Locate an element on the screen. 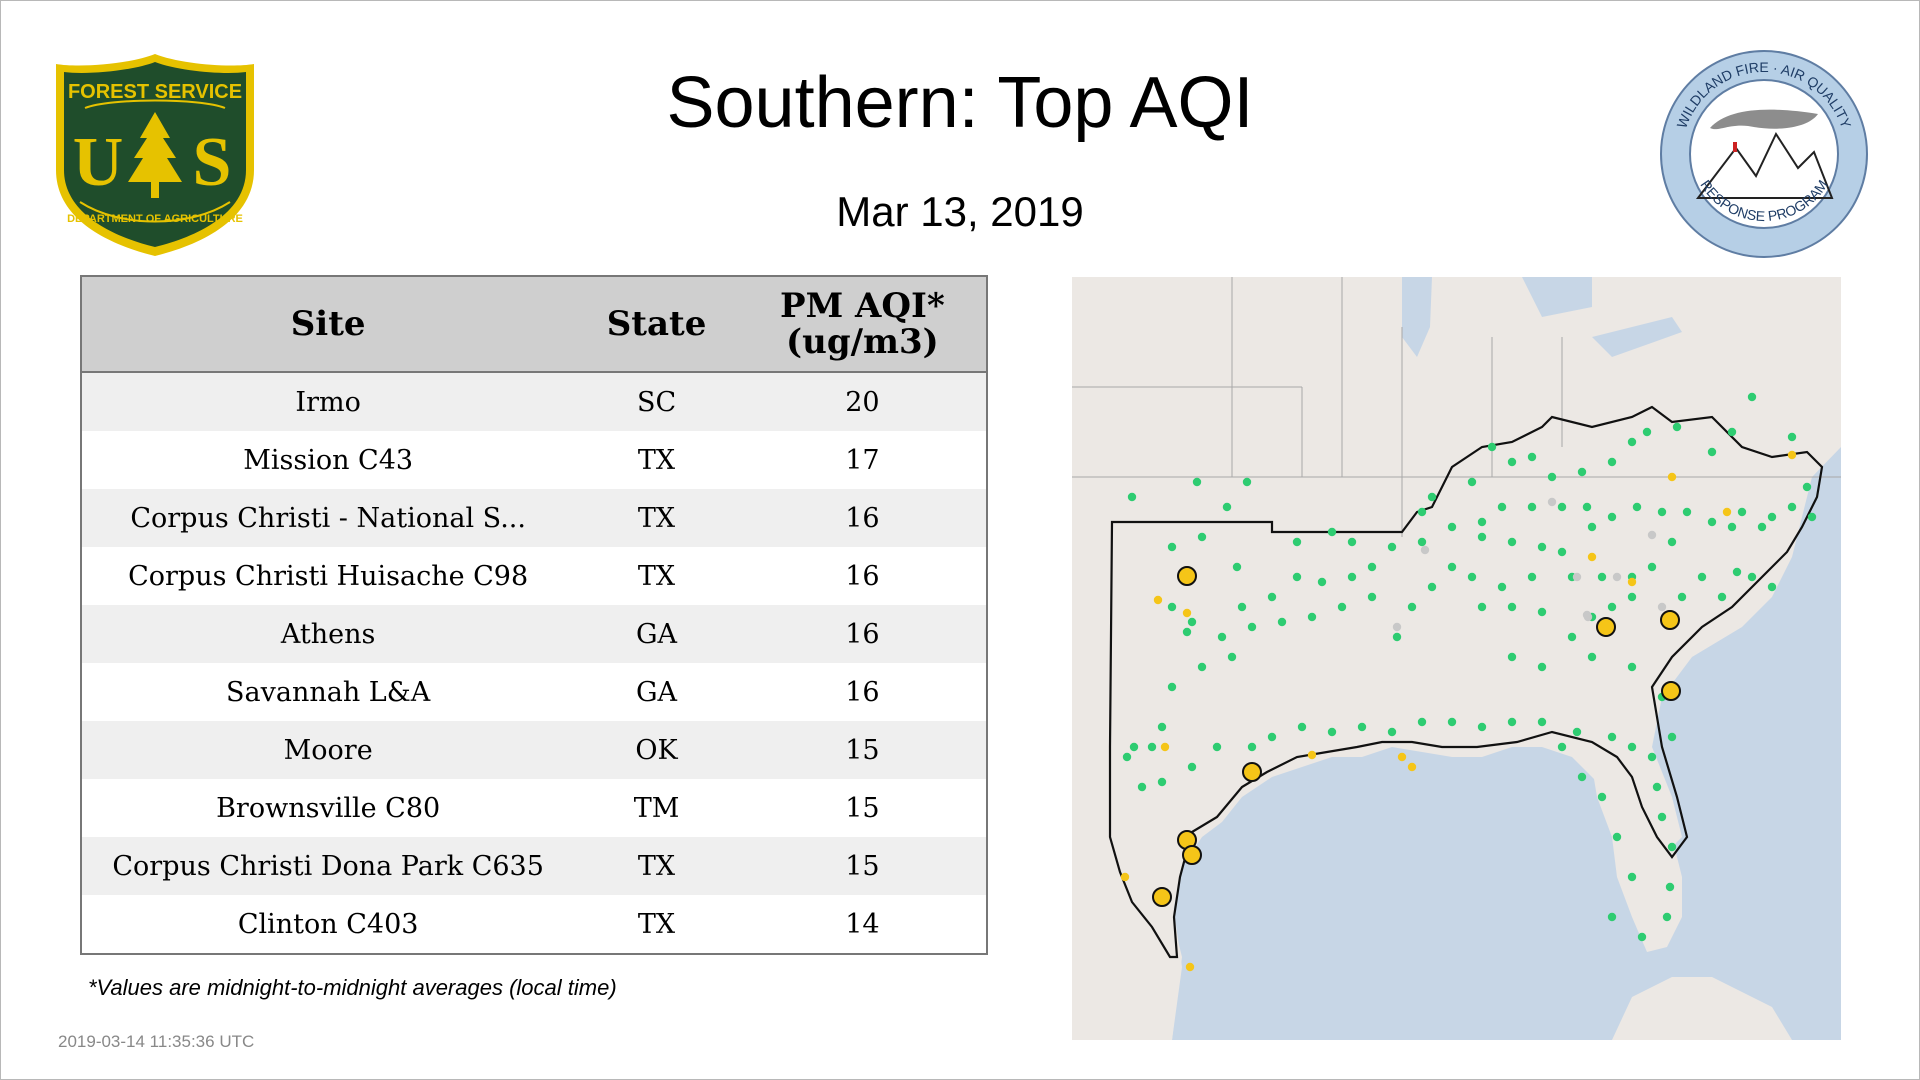  site-cell: Brownsville C80 is located at coordinates (328, 808).